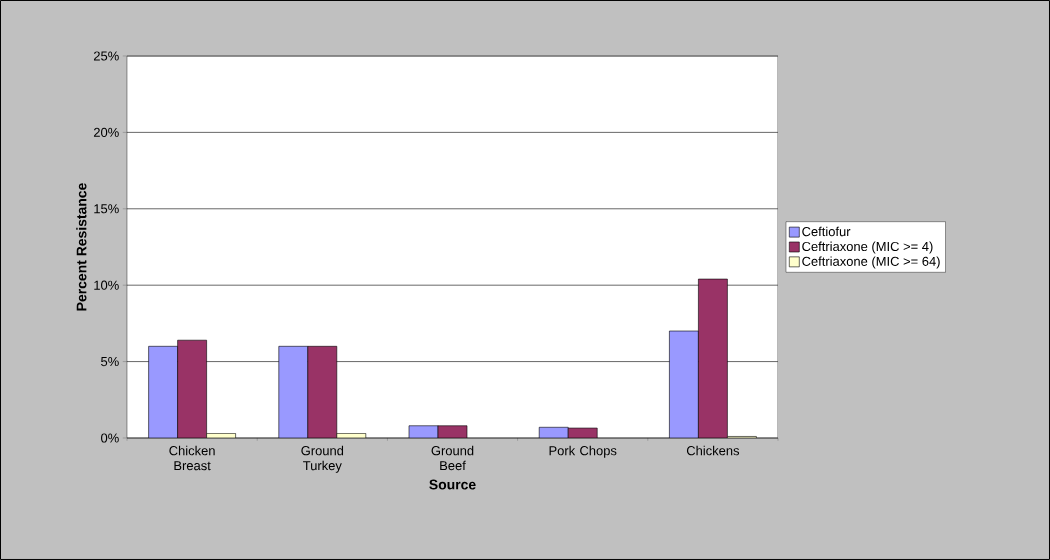 The width and height of the screenshot is (1050, 560). I want to click on y-tick-label: 0%, so click(110, 438).